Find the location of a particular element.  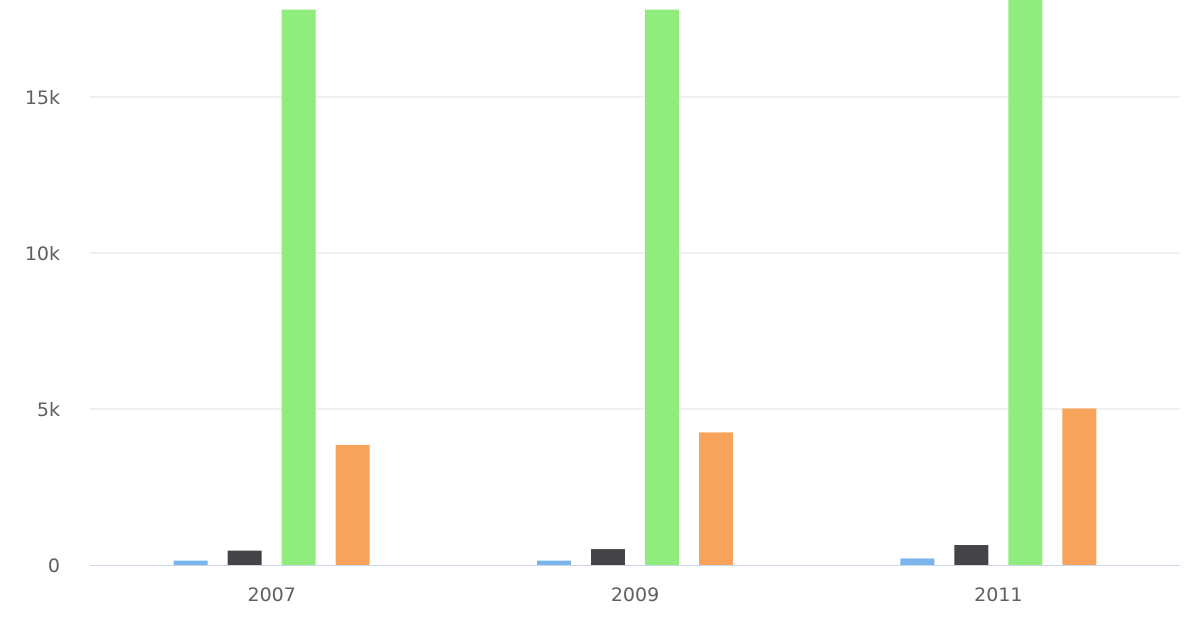

y-tick-label: 10k is located at coordinates (42, 254).